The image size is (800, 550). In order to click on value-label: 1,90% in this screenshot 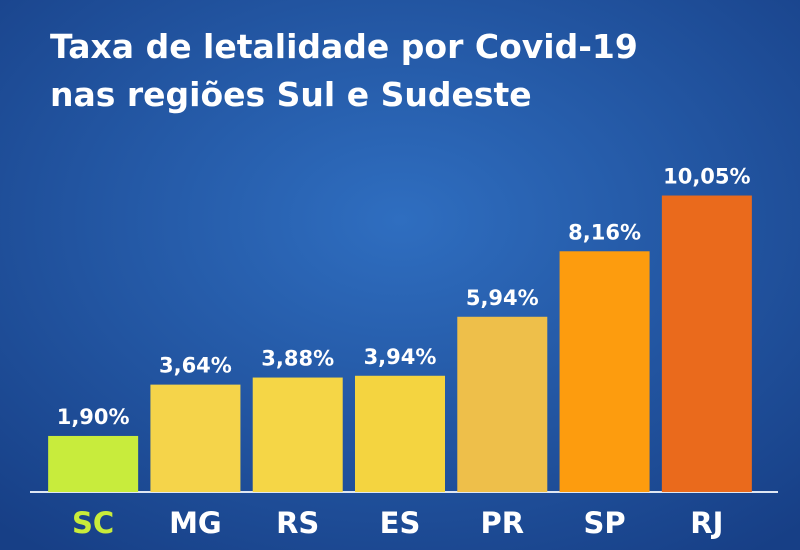, I will do `click(93, 417)`.